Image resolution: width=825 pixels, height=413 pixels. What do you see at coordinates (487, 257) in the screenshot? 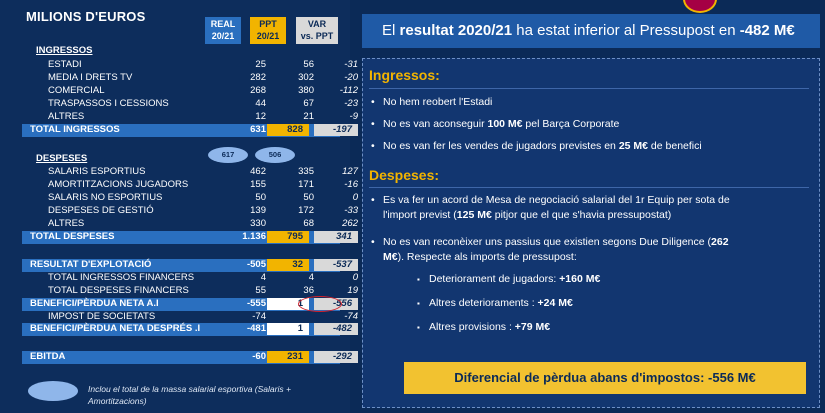
I see `despeses-bullet-2-line2-post: ). Respecte als imports de pressupost:` at bounding box center [487, 257].